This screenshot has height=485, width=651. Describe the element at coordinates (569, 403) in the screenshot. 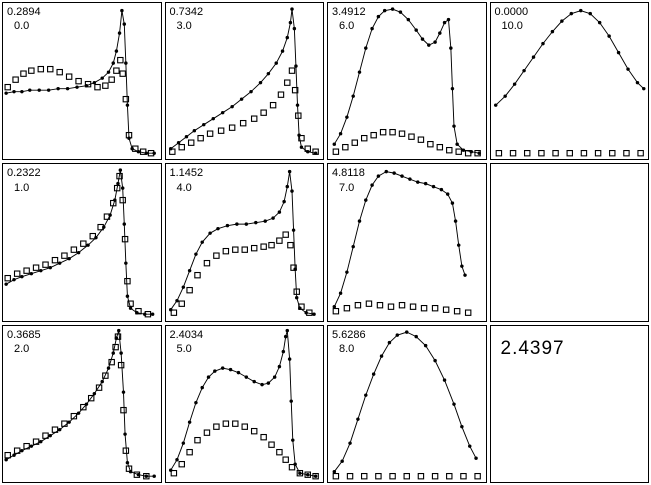

I see `result-panel: 2.4397` at that location.